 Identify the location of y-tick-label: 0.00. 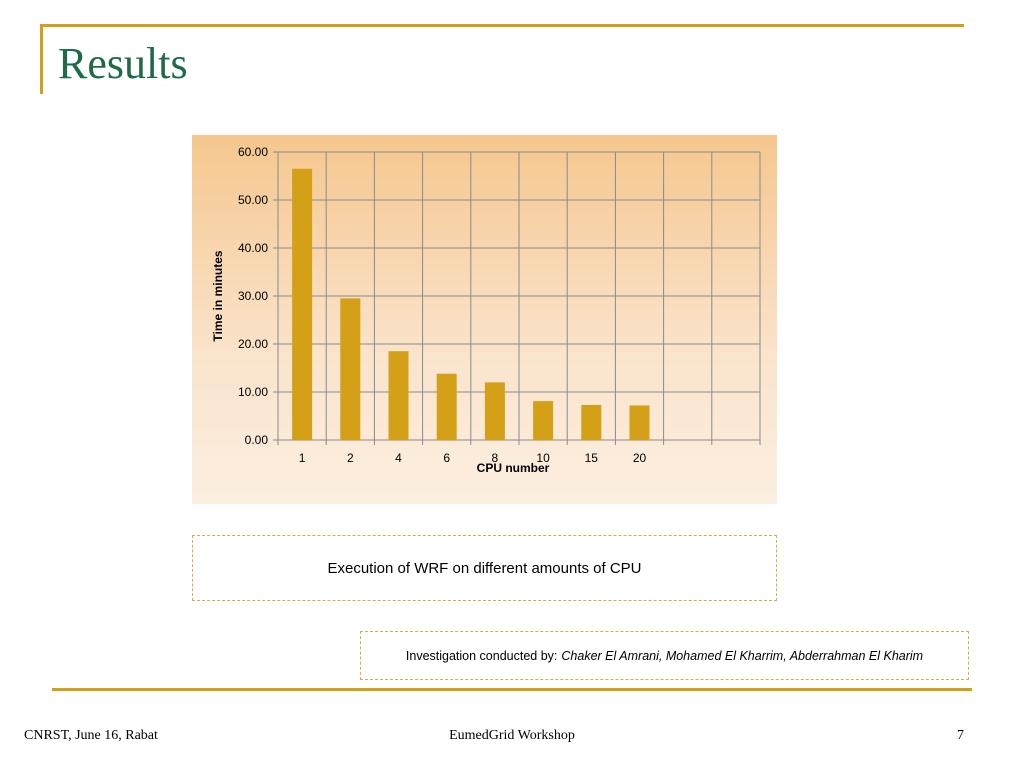
(257, 440).